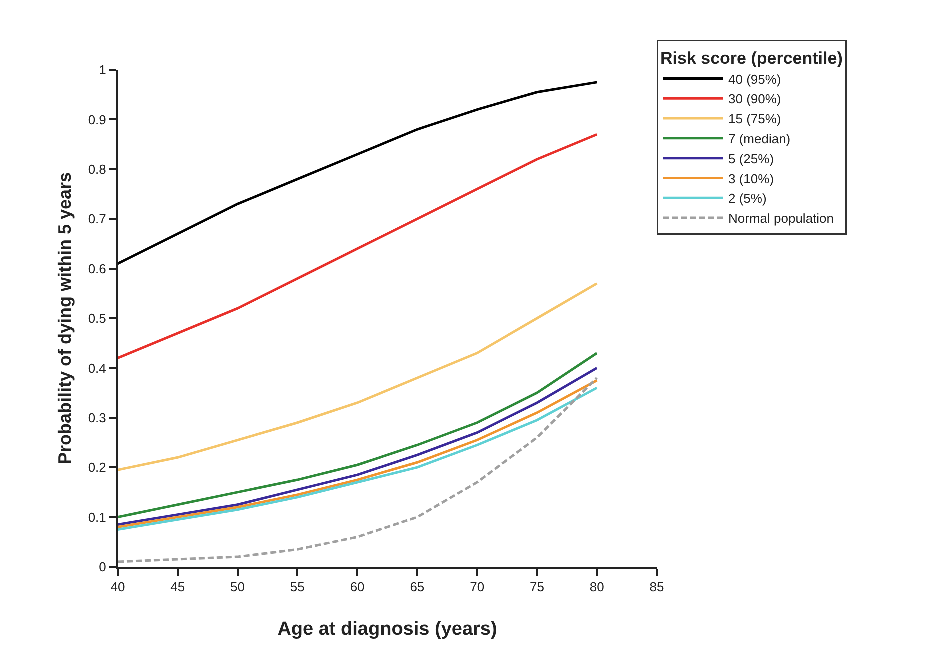 The image size is (951, 662). What do you see at coordinates (102, 70) in the screenshot?
I see `y-tick-label: 1` at bounding box center [102, 70].